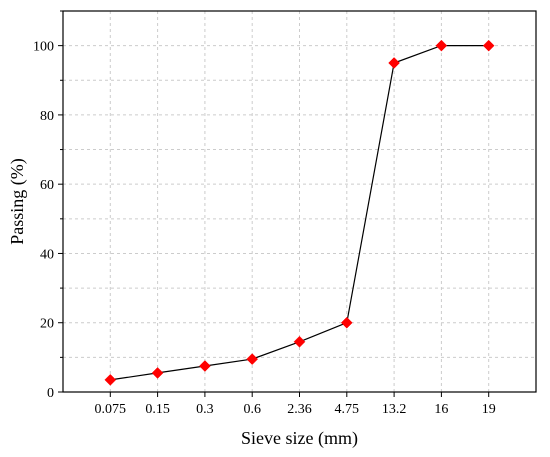 The width and height of the screenshot is (550, 457). I want to click on y-tick-label: 60, so click(47, 185).